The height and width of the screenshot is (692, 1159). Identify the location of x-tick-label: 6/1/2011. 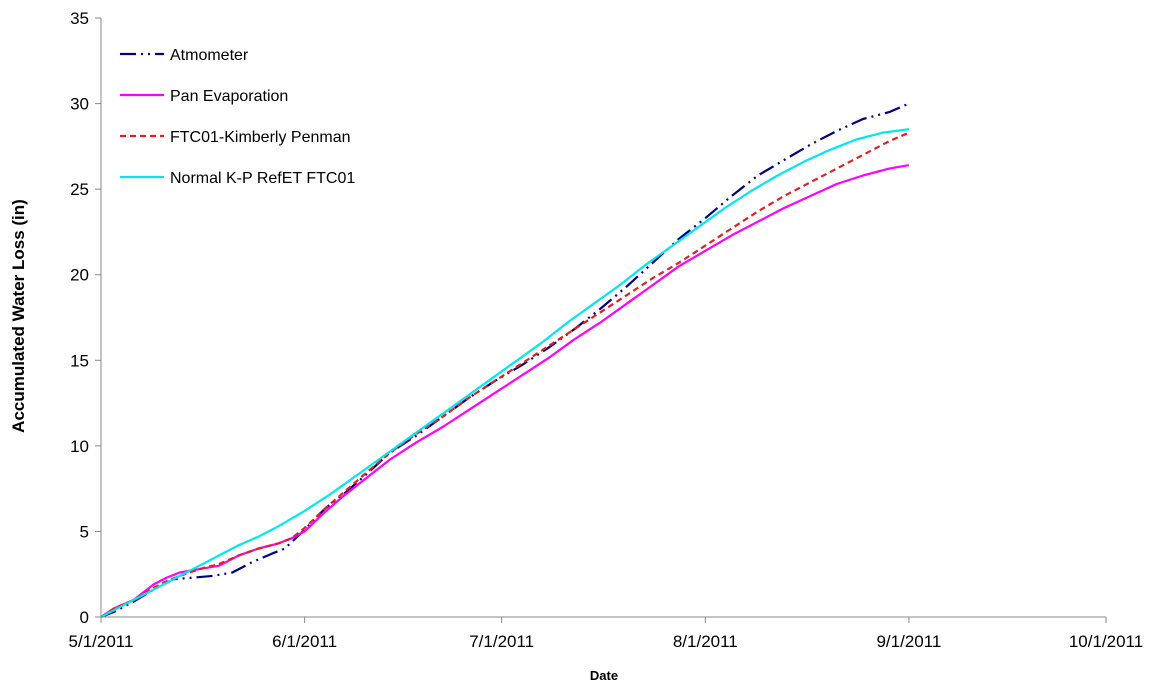
(304, 641).